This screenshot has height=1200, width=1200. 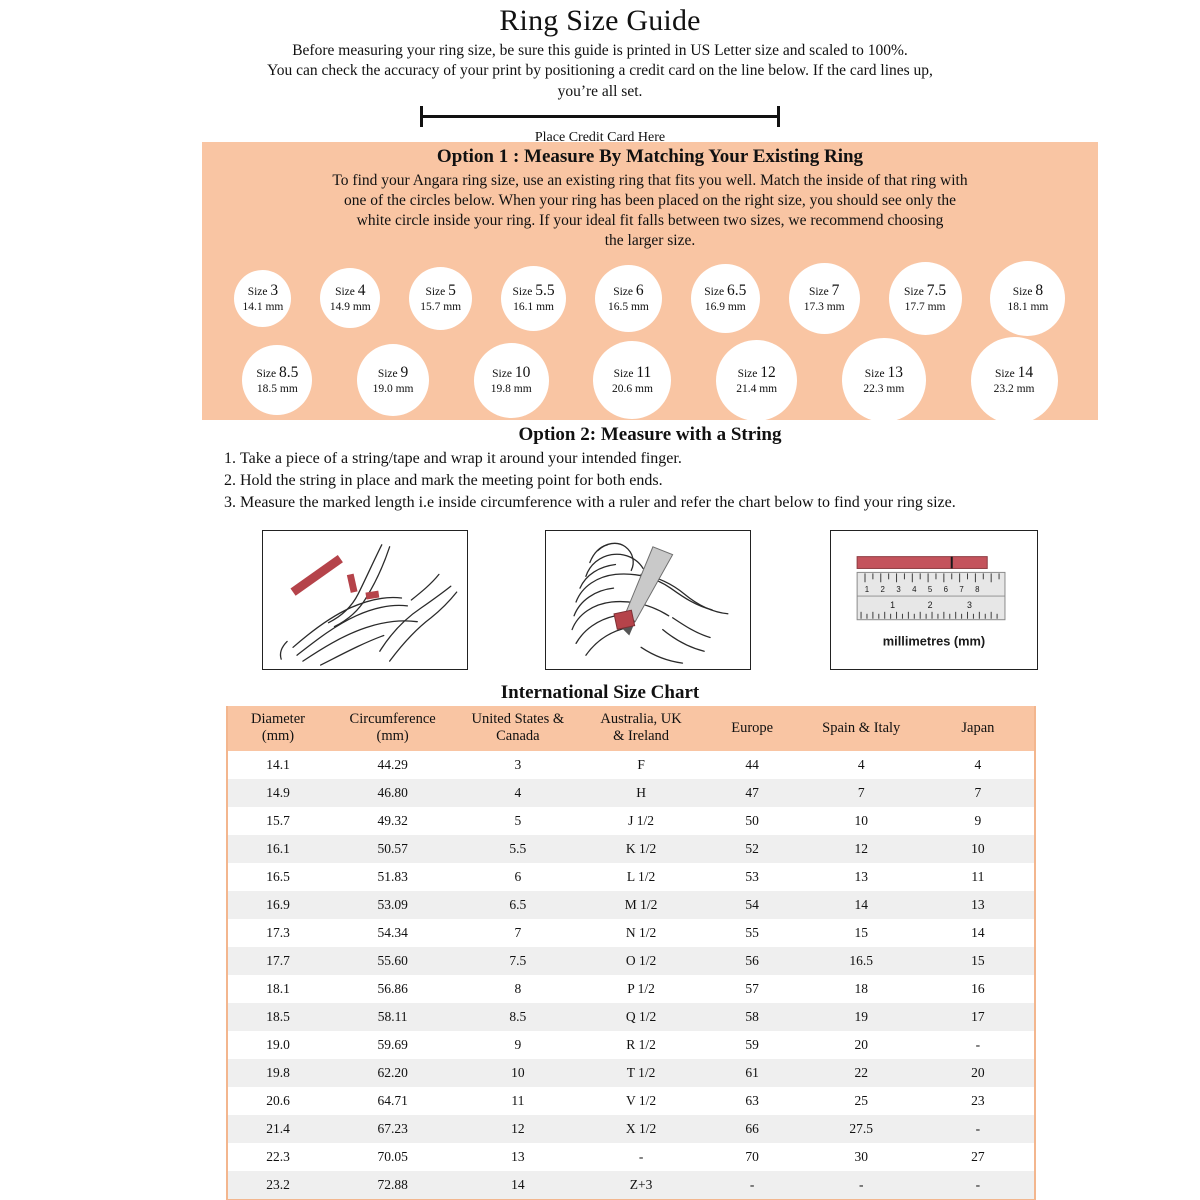 What do you see at coordinates (641, 1045) in the screenshot?
I see `table-cell: R 1/2` at bounding box center [641, 1045].